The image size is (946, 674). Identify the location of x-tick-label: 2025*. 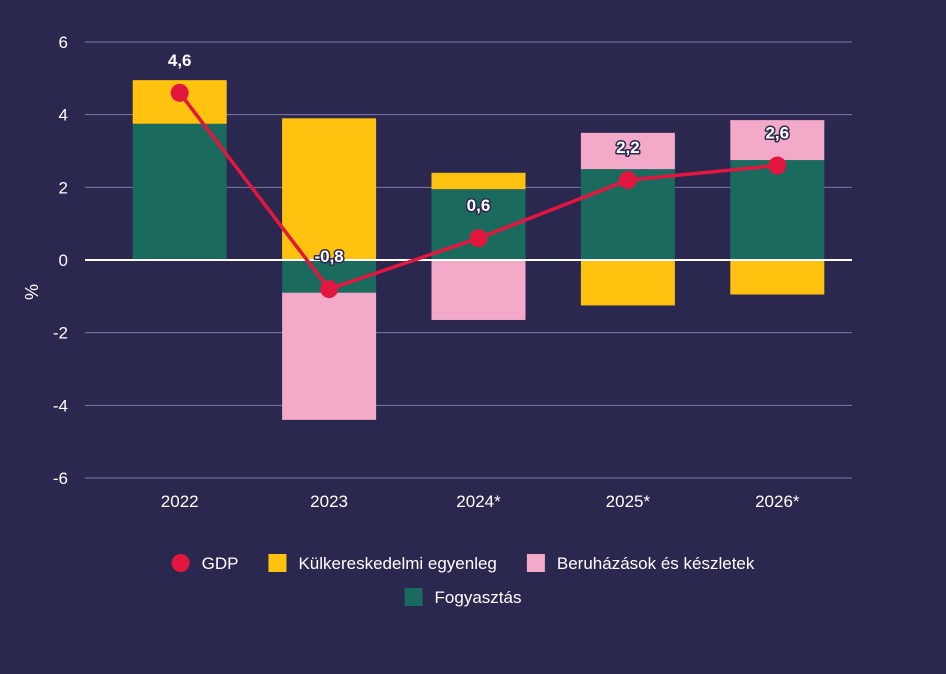
(628, 501).